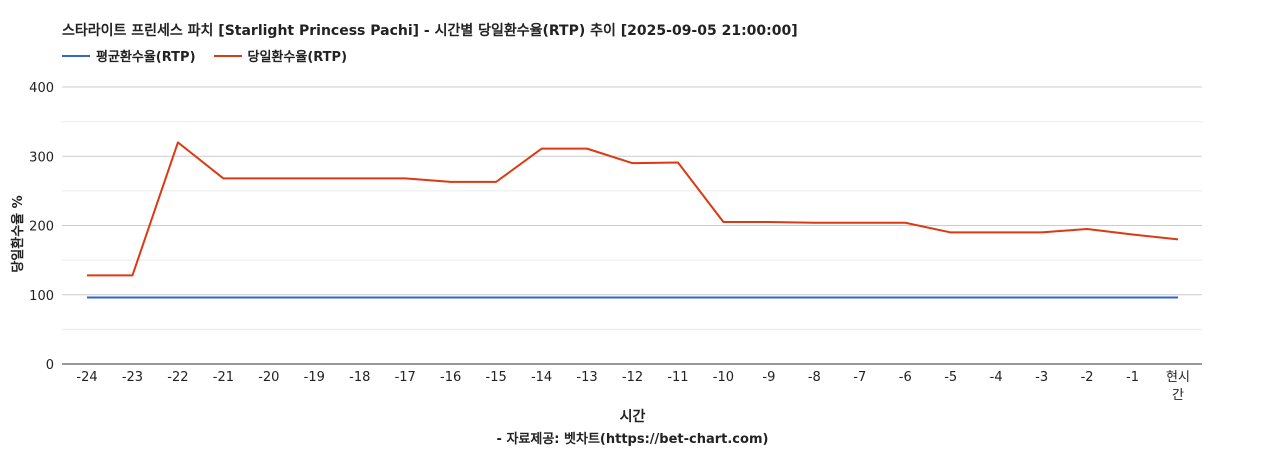 This screenshot has height=450, width=1265. I want to click on x-tick-label: -6, so click(905, 377).